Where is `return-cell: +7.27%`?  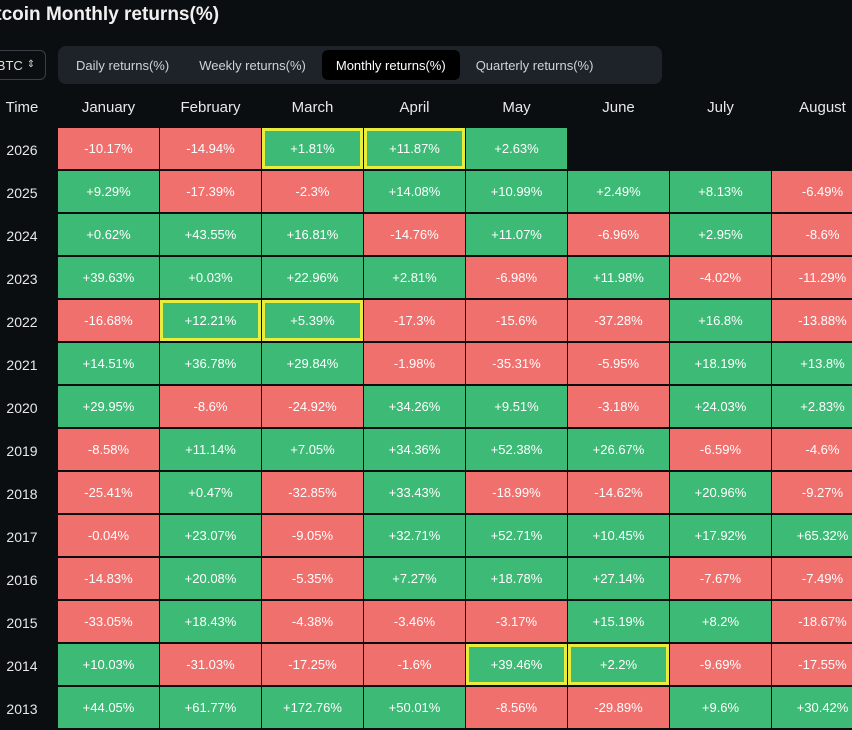 return-cell: +7.27% is located at coordinates (414, 578).